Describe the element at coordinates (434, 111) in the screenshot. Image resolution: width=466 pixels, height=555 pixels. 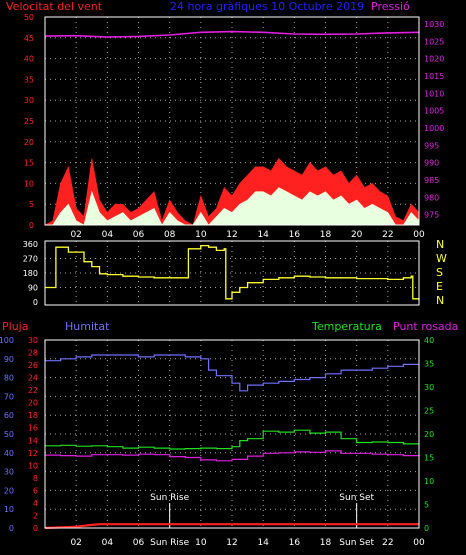
I see `pressure-tick-label: 1005` at that location.